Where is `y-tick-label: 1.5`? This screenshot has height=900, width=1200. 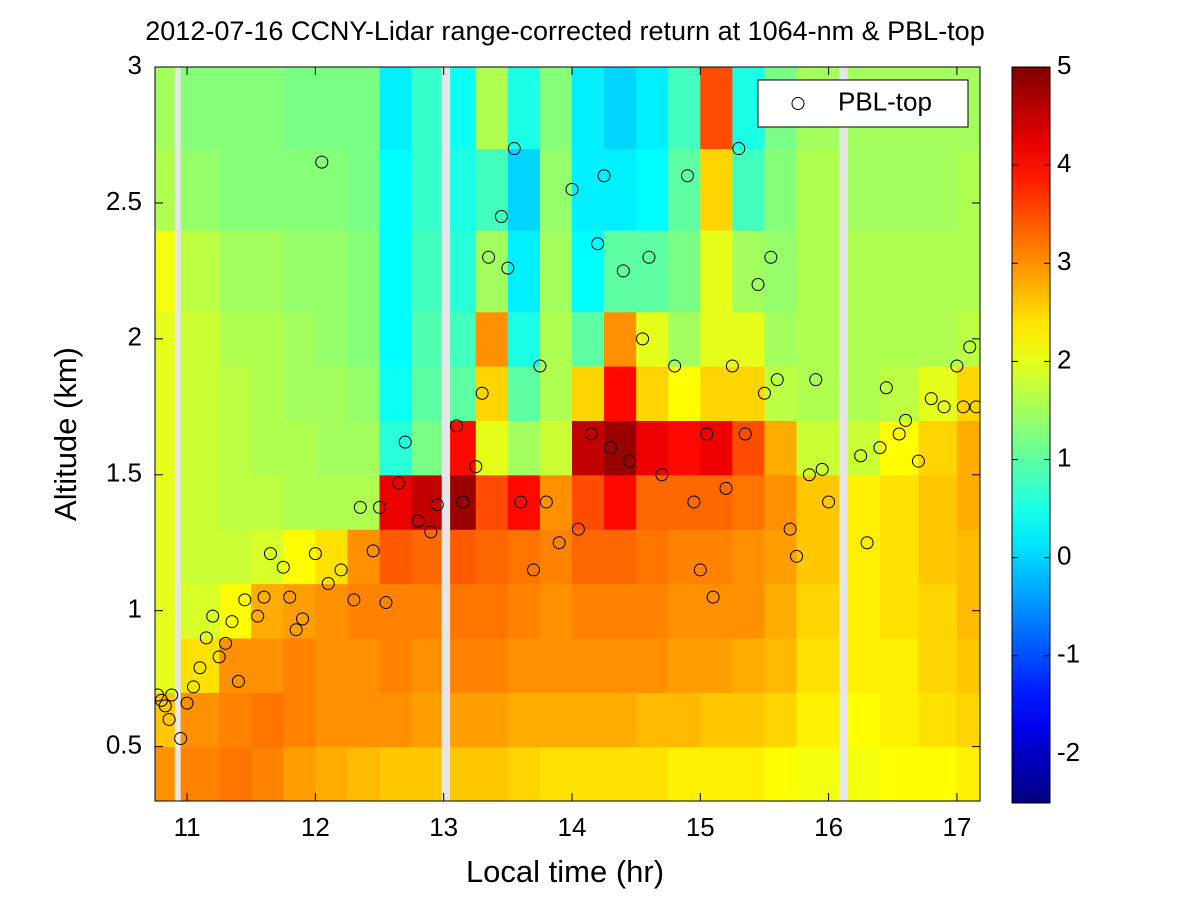 y-tick-label: 1.5 is located at coordinates (124, 473).